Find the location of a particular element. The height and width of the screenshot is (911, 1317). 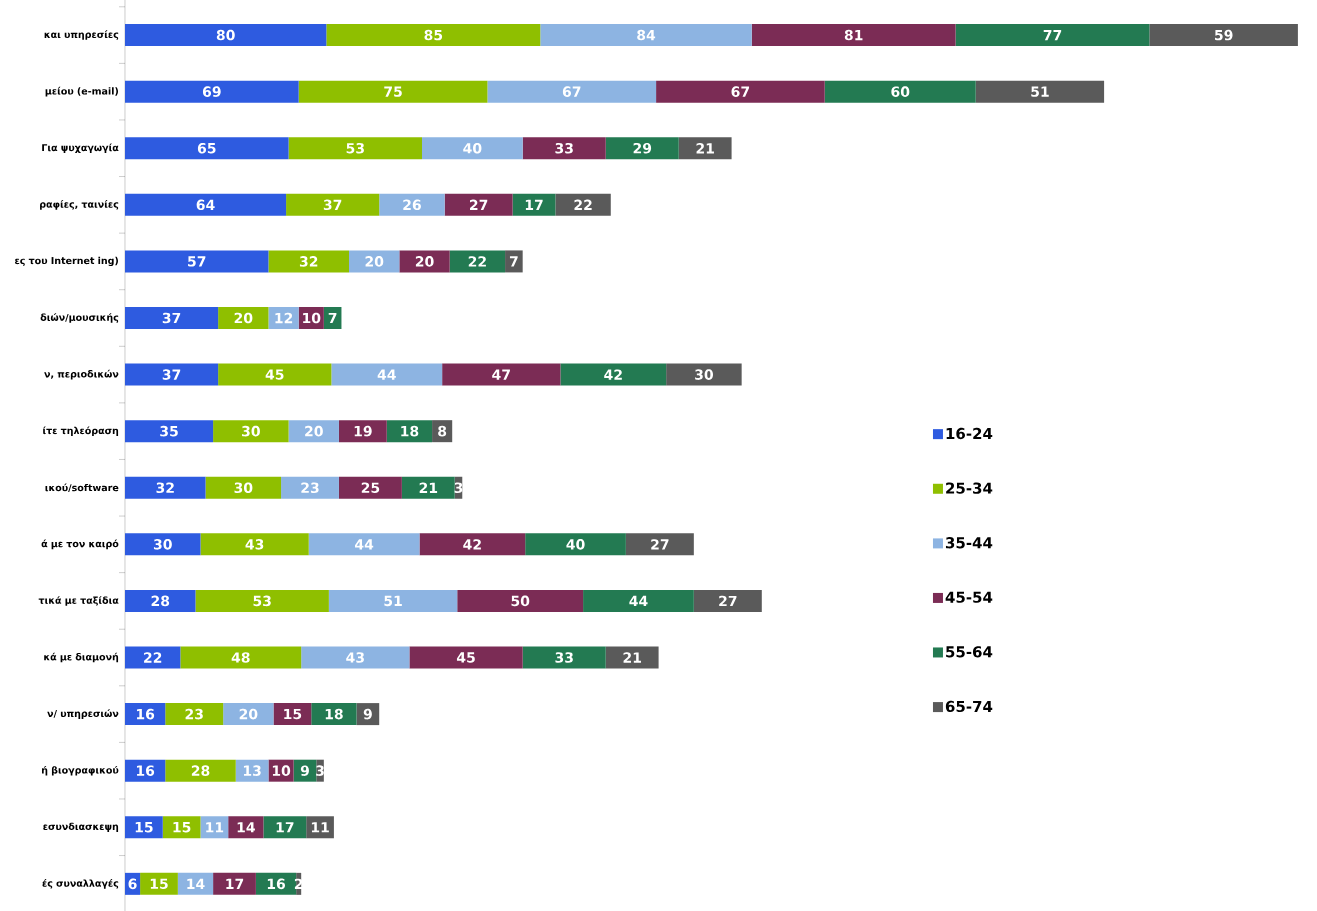

data-label: 29 is located at coordinates (642, 148).